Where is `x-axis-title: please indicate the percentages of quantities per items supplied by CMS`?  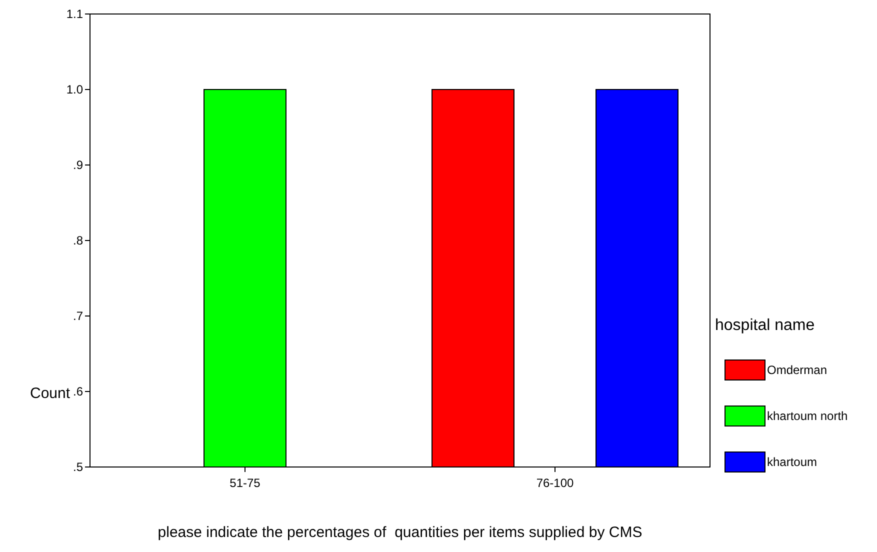 x-axis-title: please indicate the percentages of quantities per items supplied by CMS is located at coordinates (400, 532).